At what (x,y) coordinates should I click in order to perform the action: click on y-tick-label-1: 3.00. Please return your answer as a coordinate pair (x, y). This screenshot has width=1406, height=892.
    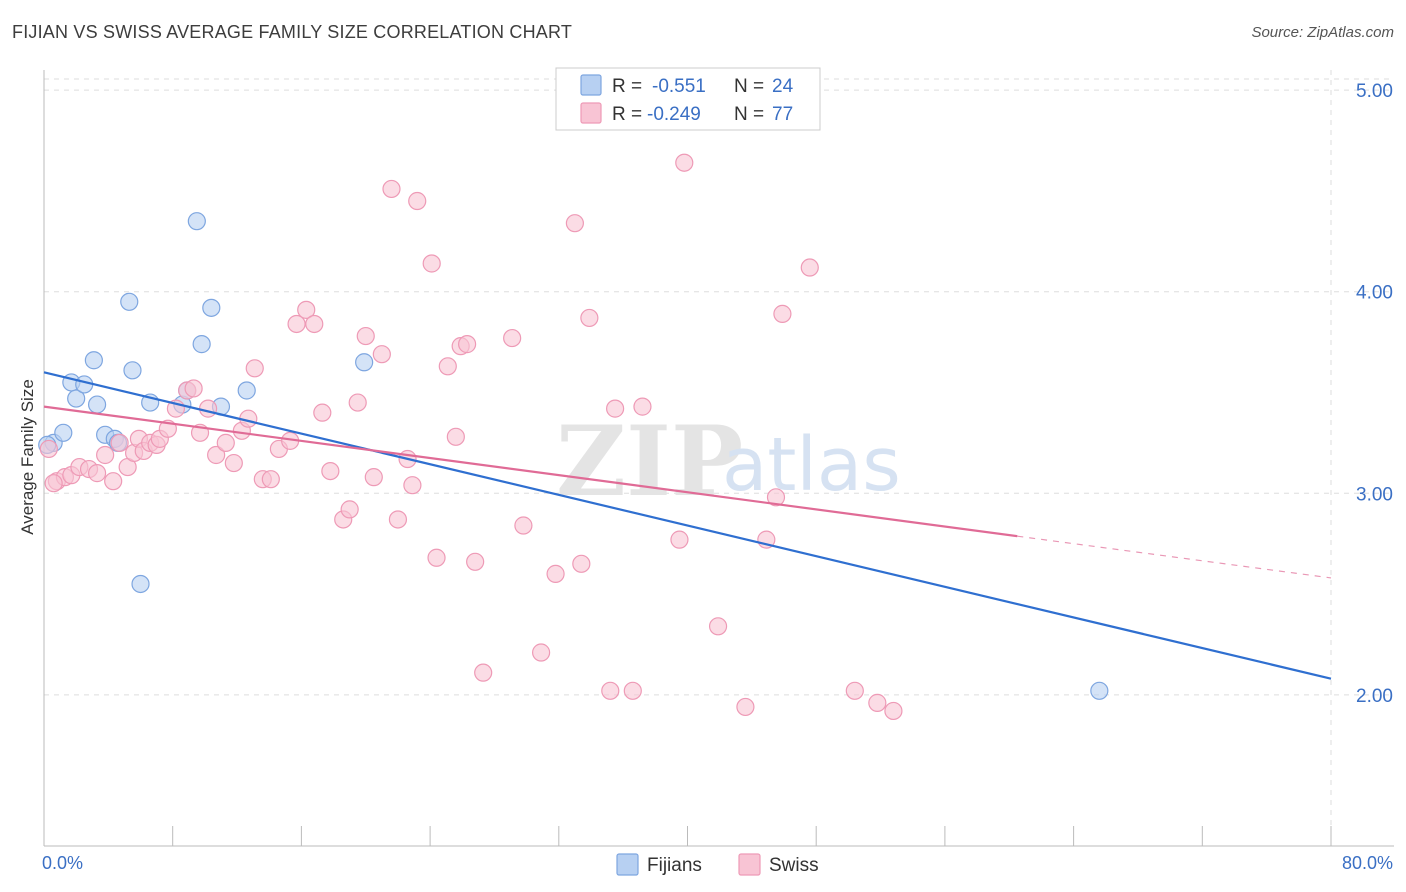
    Looking at the image, I should click on (1374, 494).